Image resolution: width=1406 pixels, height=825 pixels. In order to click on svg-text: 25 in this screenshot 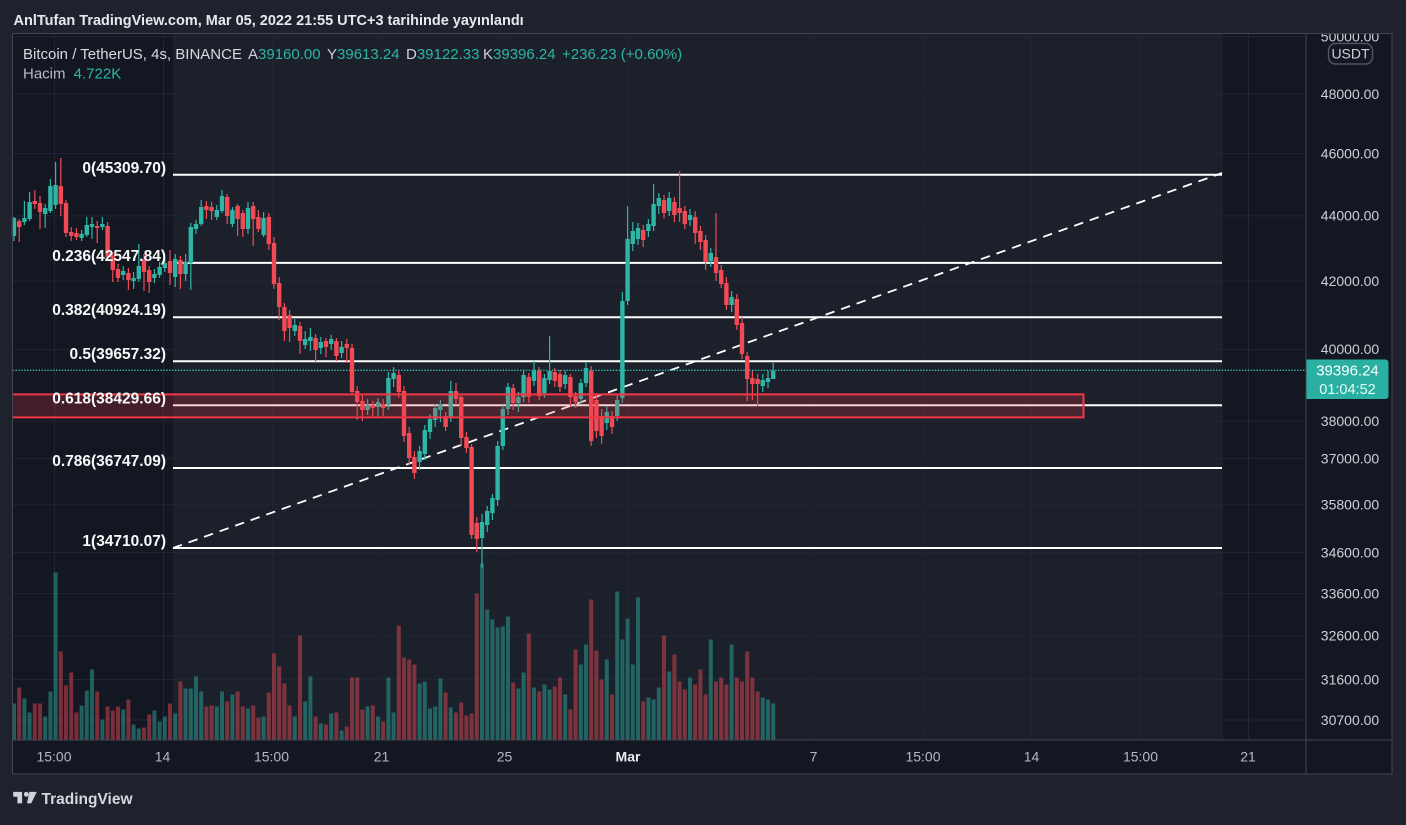, I will do `click(505, 757)`.